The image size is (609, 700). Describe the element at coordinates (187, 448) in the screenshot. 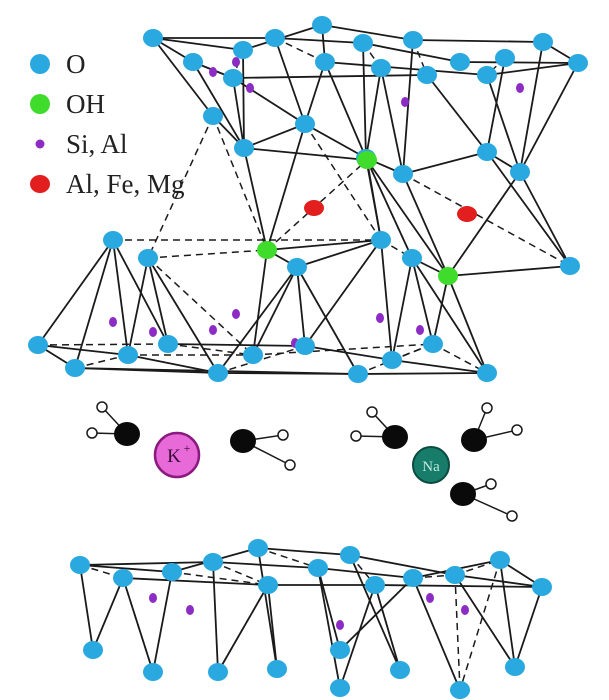

I see `potassium-ion-charge: +` at that location.